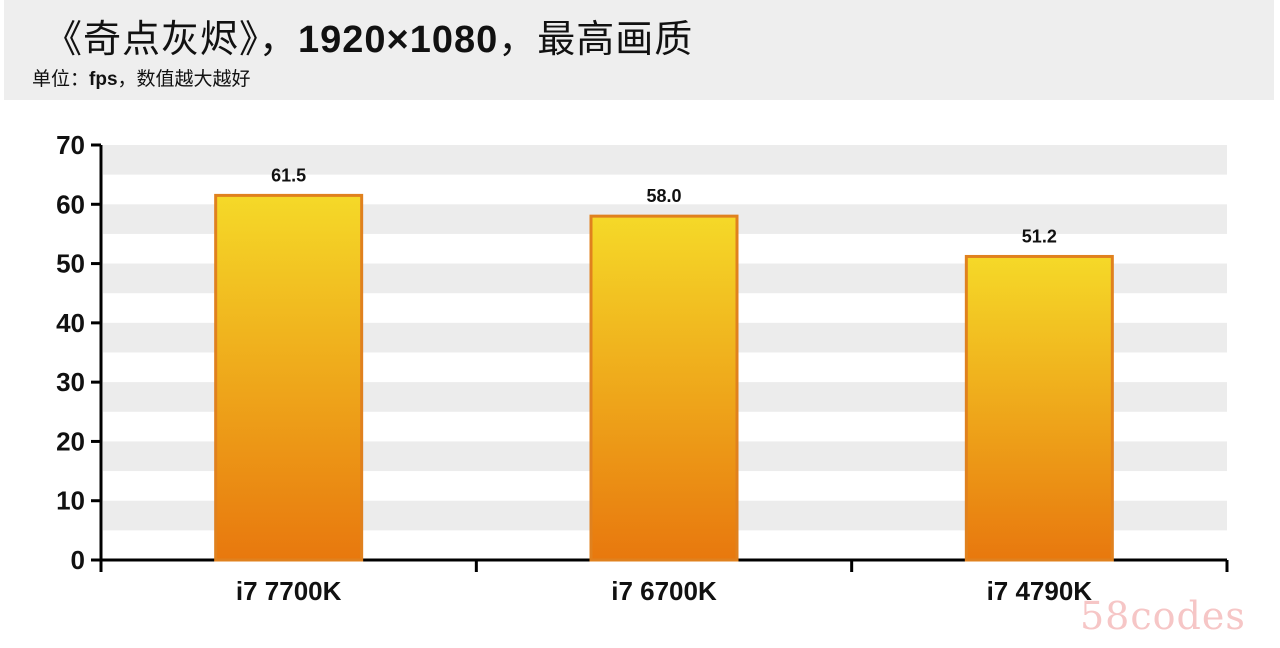 This screenshot has width=1280, height=648. Describe the element at coordinates (70, 204) in the screenshot. I see `y-tick-label: 60` at that location.